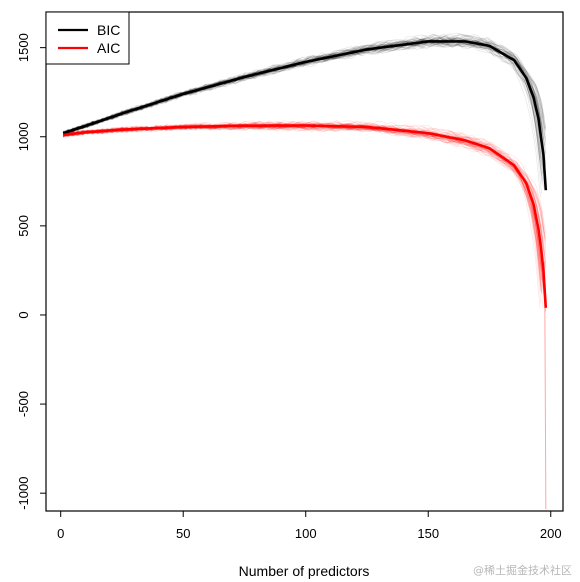 The height and width of the screenshot is (582, 580). What do you see at coordinates (306, 533) in the screenshot?
I see `x-tick-label: 100` at bounding box center [306, 533].